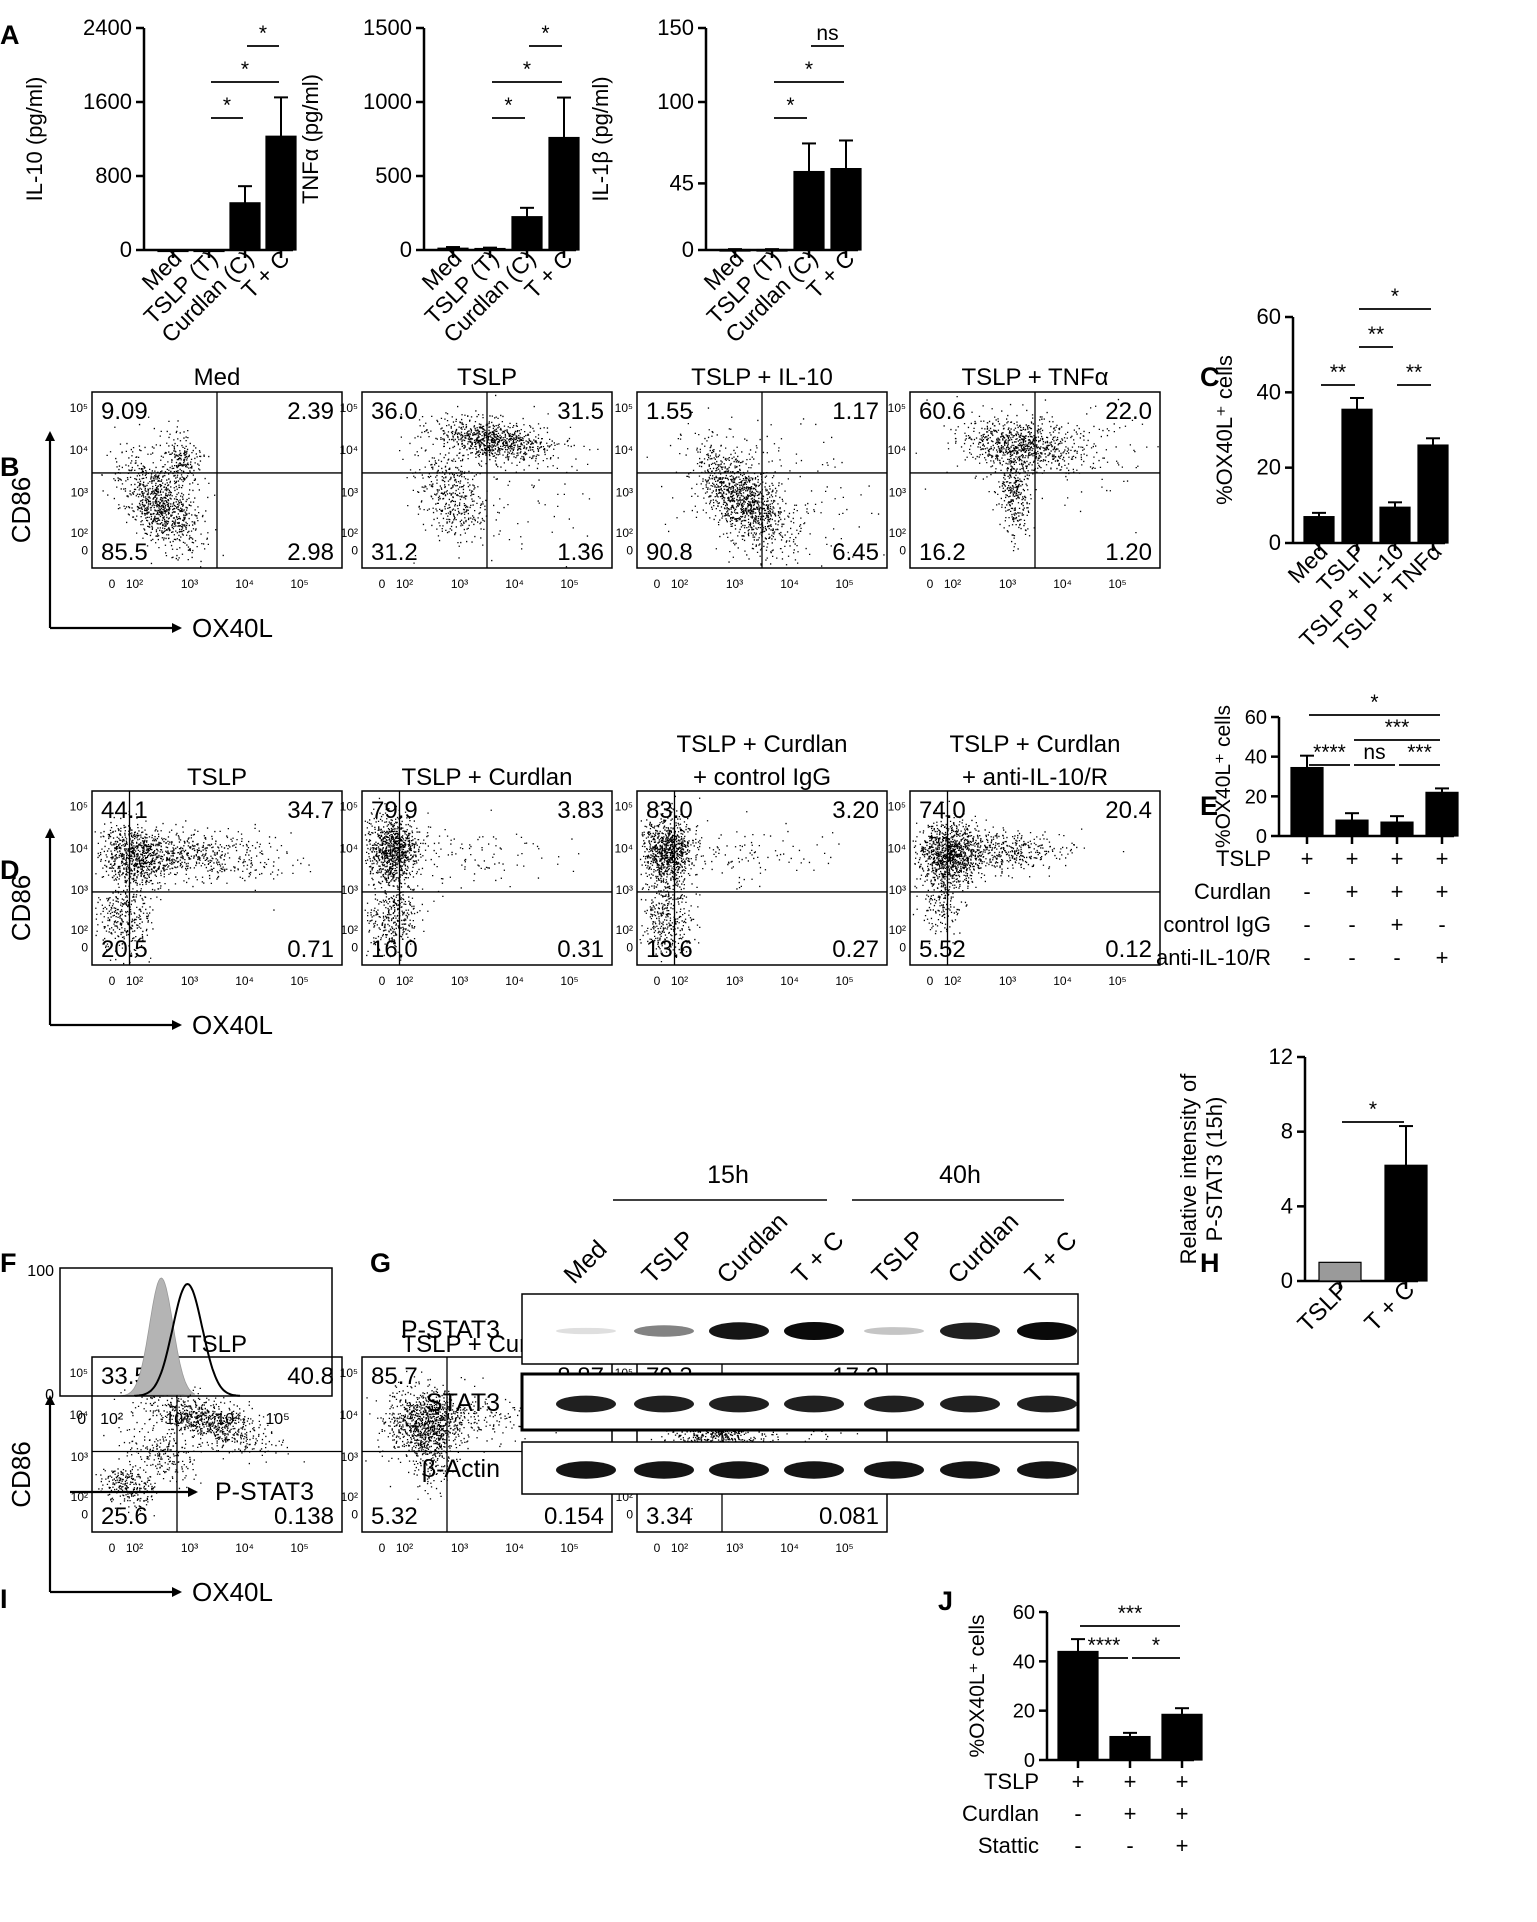  I want to click on quadrant-value-ll: 25.6, so click(124, 1516).